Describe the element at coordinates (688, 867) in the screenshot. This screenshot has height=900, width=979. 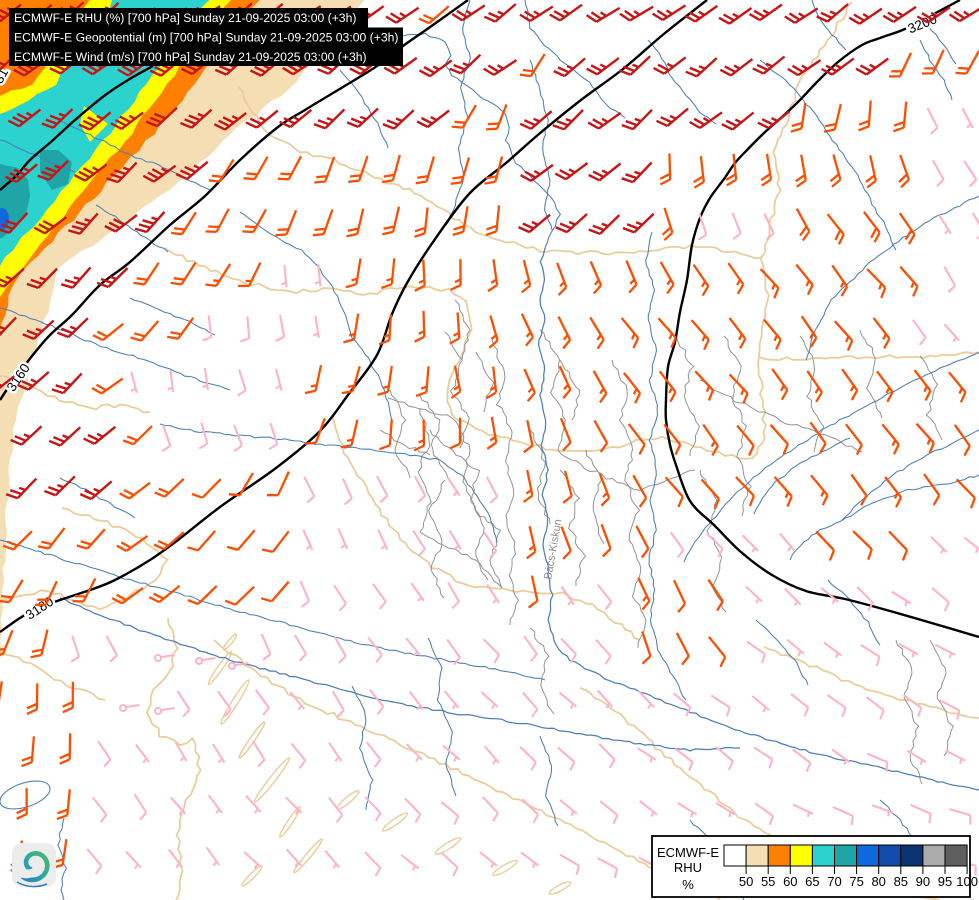
I see `svg-text: RHU` at that location.